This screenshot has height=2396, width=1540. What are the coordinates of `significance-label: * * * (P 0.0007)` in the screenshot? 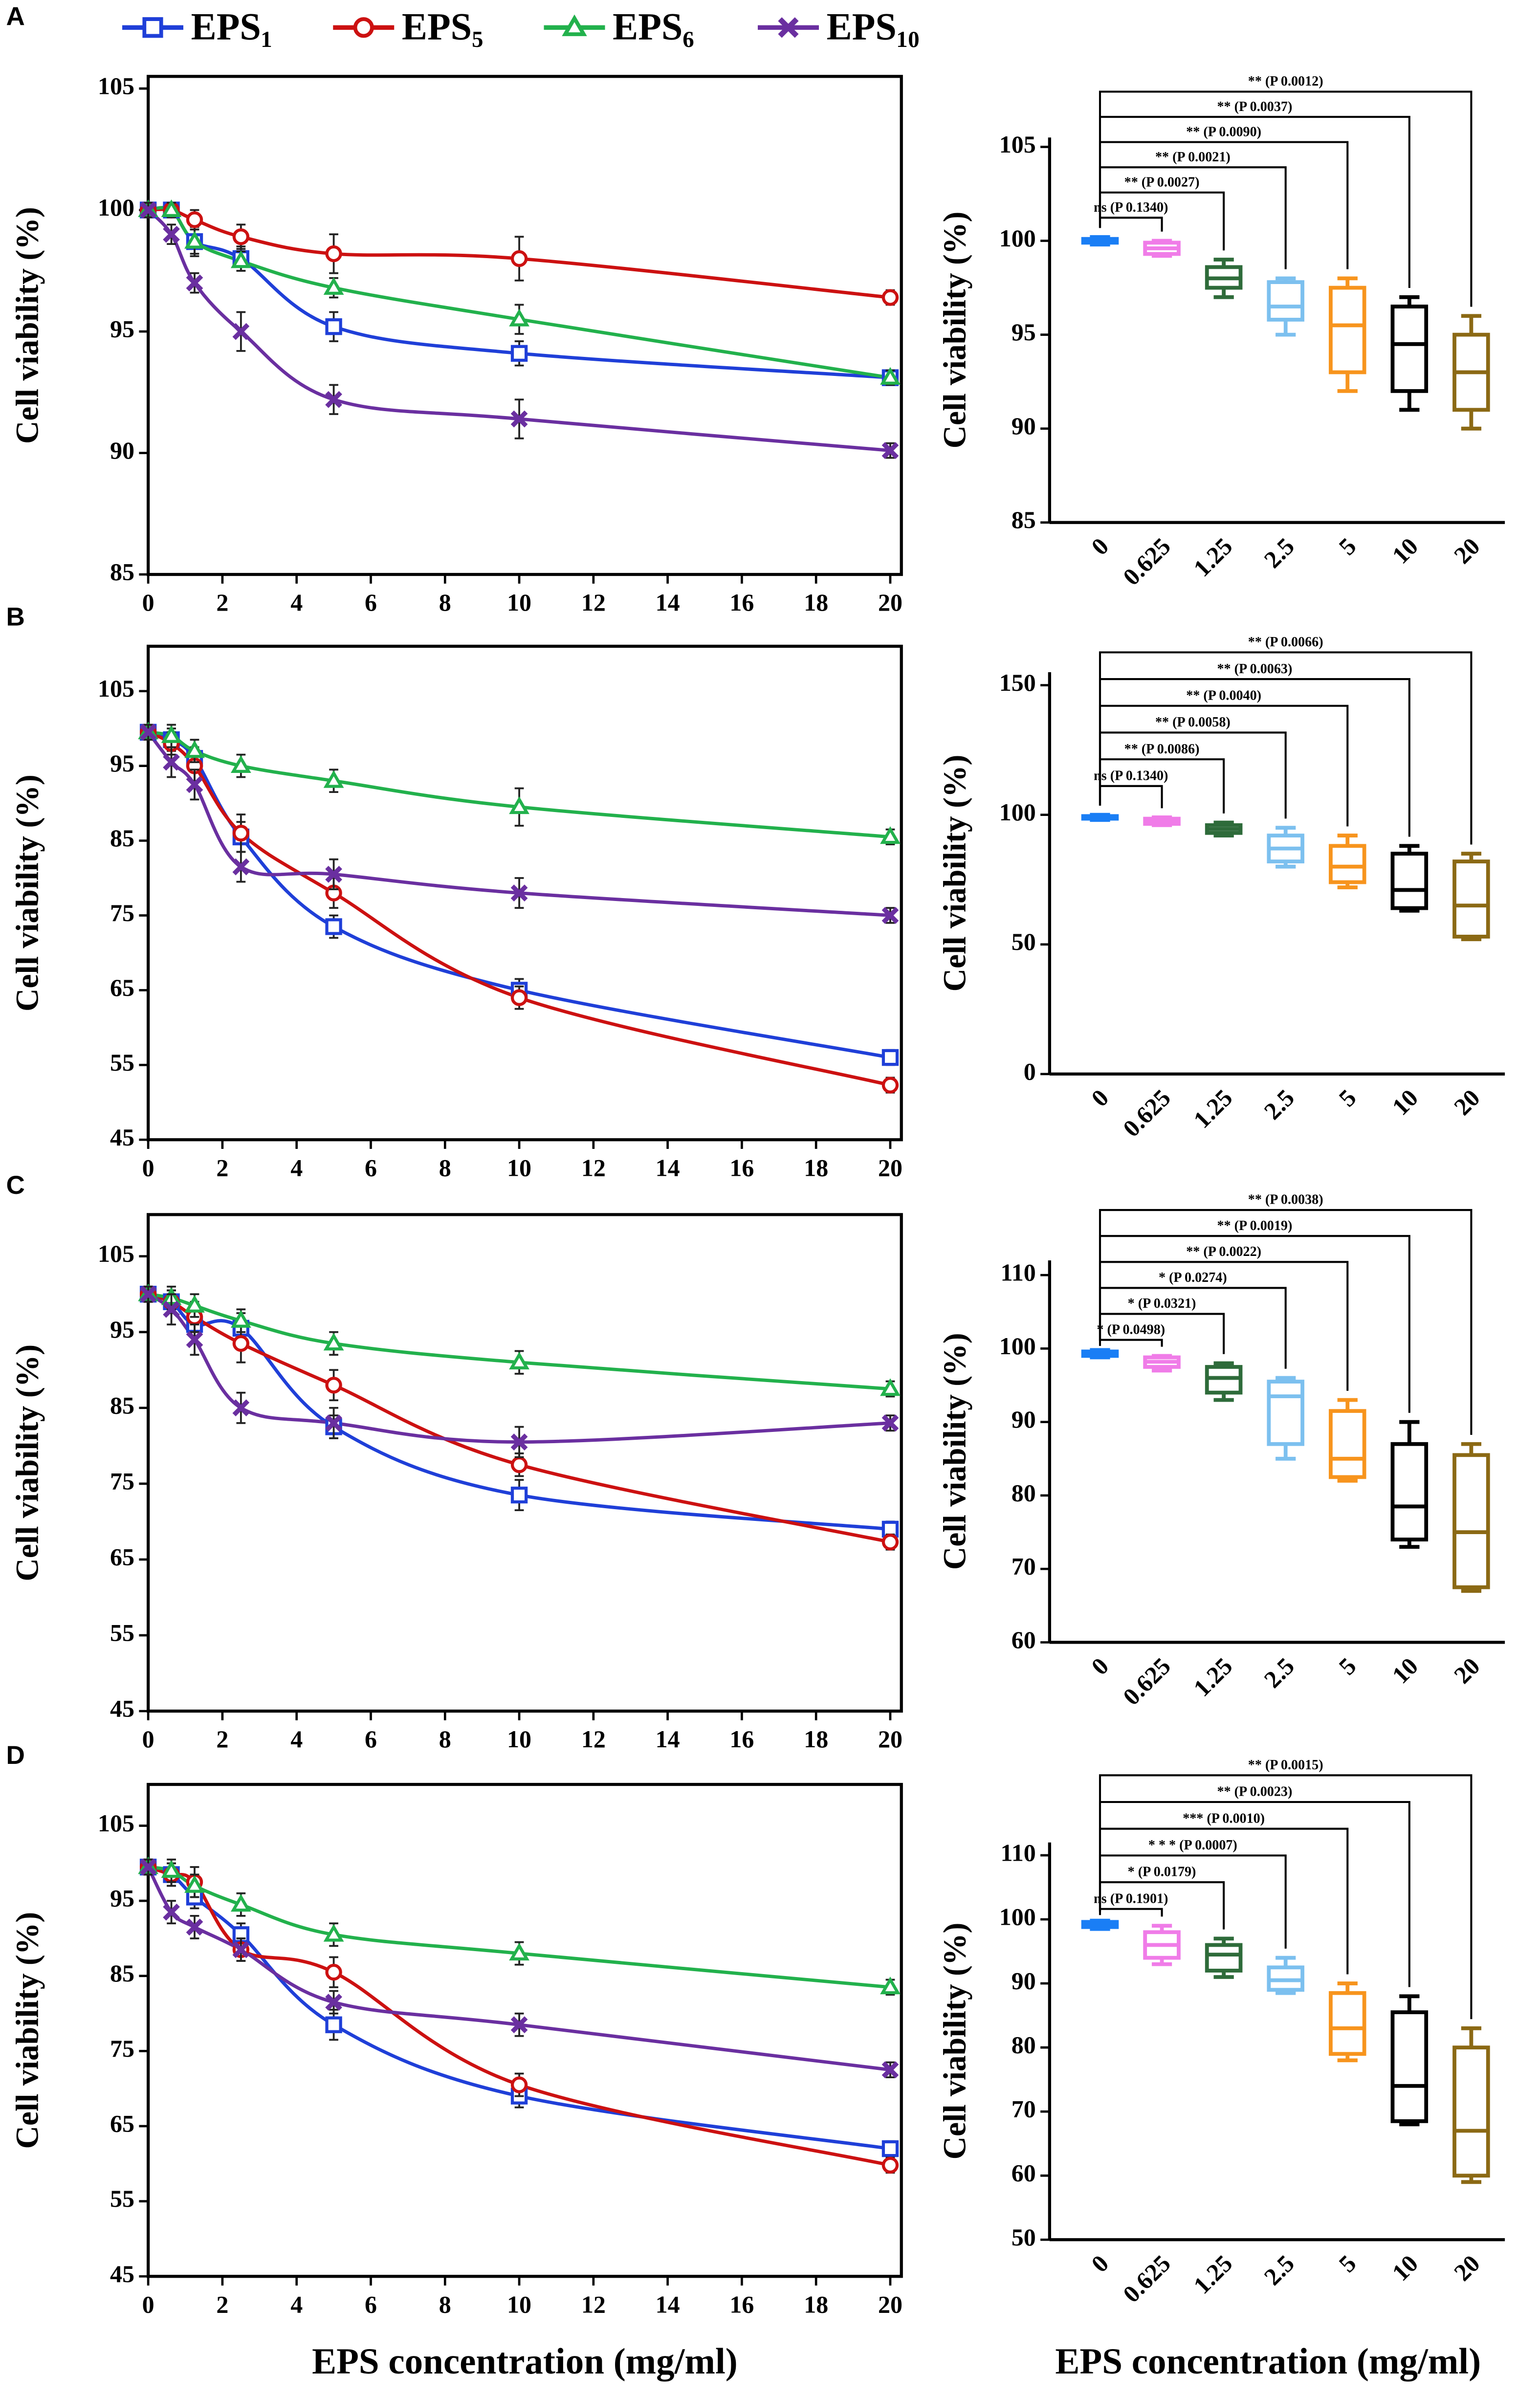 It's located at (1192, 1845).